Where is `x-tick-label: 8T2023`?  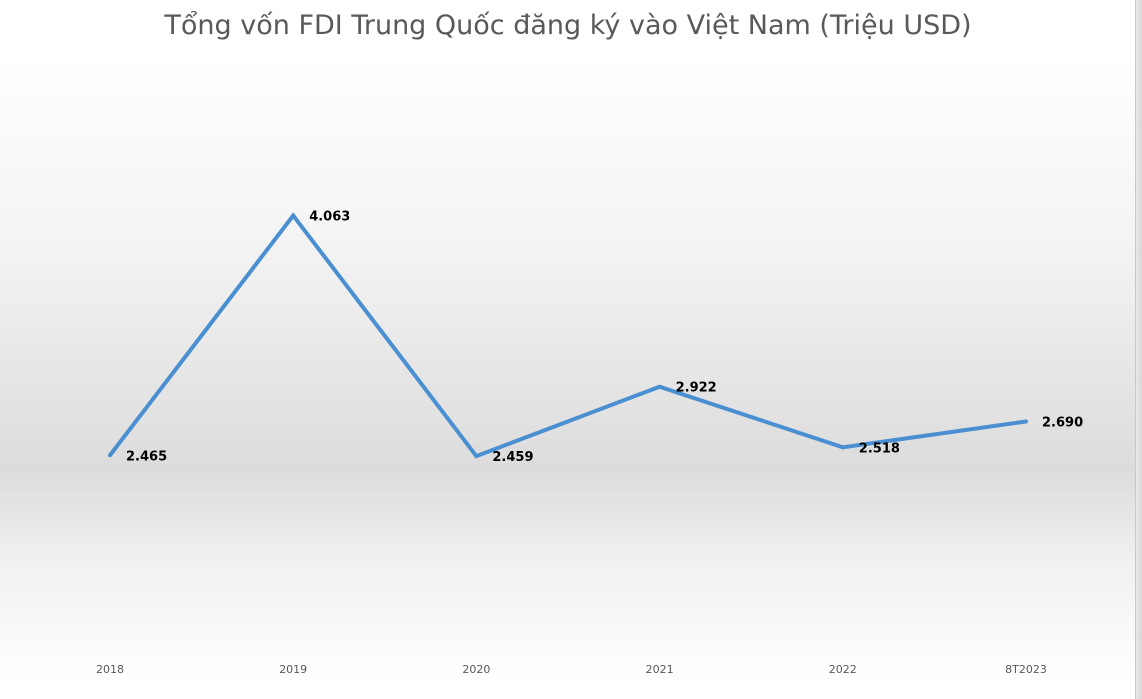
x-tick-label: 8T2023 is located at coordinates (1026, 669).